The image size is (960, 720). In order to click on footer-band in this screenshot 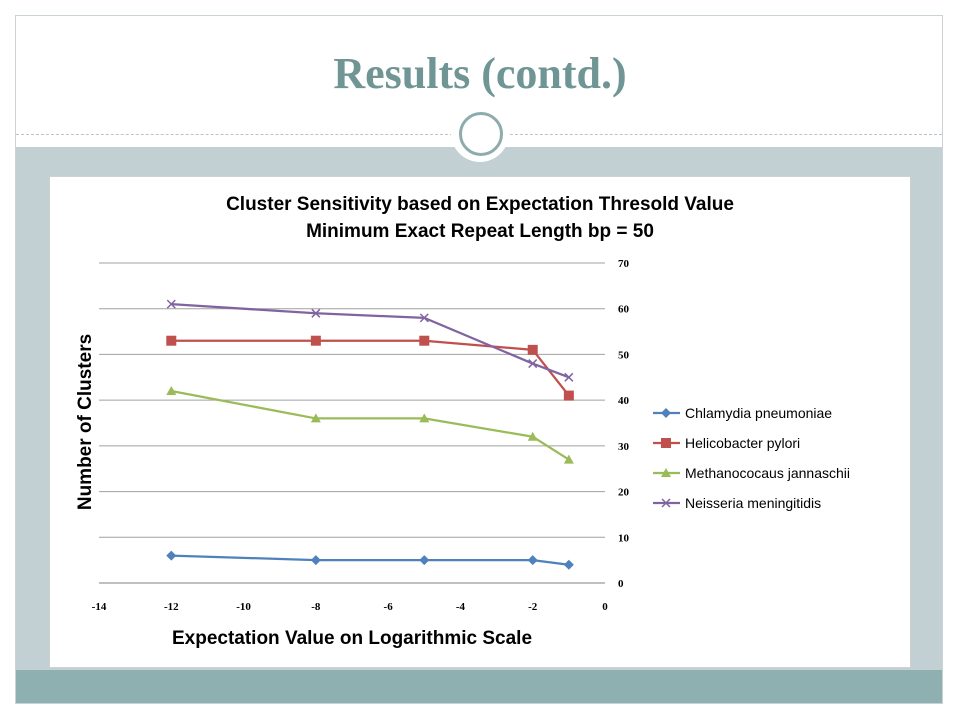, I will do `click(479, 686)`.